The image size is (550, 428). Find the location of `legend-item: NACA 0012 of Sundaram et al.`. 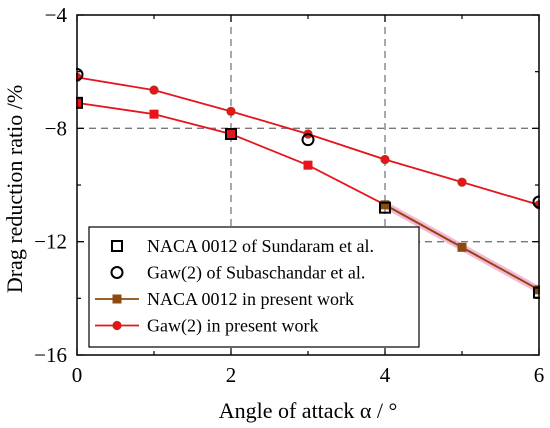

legend-item: NACA 0012 of Sundaram et al. is located at coordinates (242, 246).